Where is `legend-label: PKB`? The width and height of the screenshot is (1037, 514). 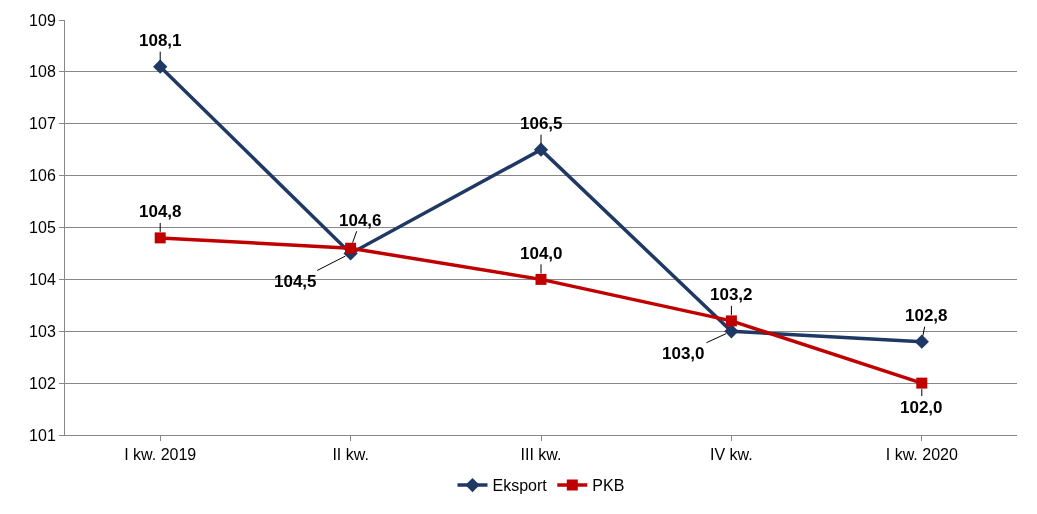 legend-label: PKB is located at coordinates (608, 486).